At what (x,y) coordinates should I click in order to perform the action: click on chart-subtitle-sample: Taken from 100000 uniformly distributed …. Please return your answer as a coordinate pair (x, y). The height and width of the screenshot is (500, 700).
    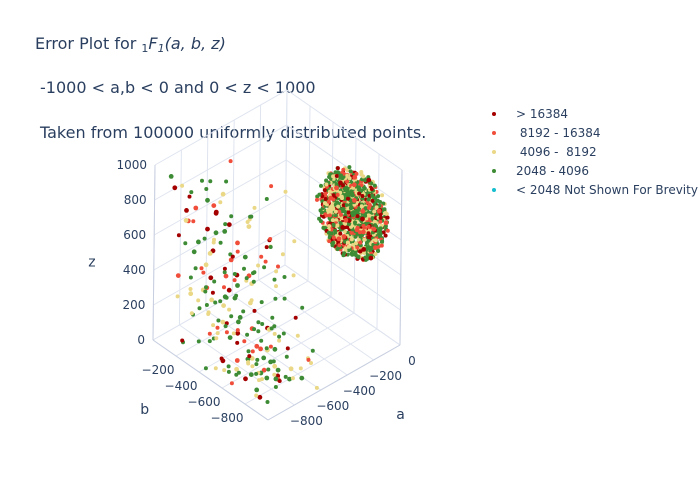
    Looking at the image, I should click on (233, 132).